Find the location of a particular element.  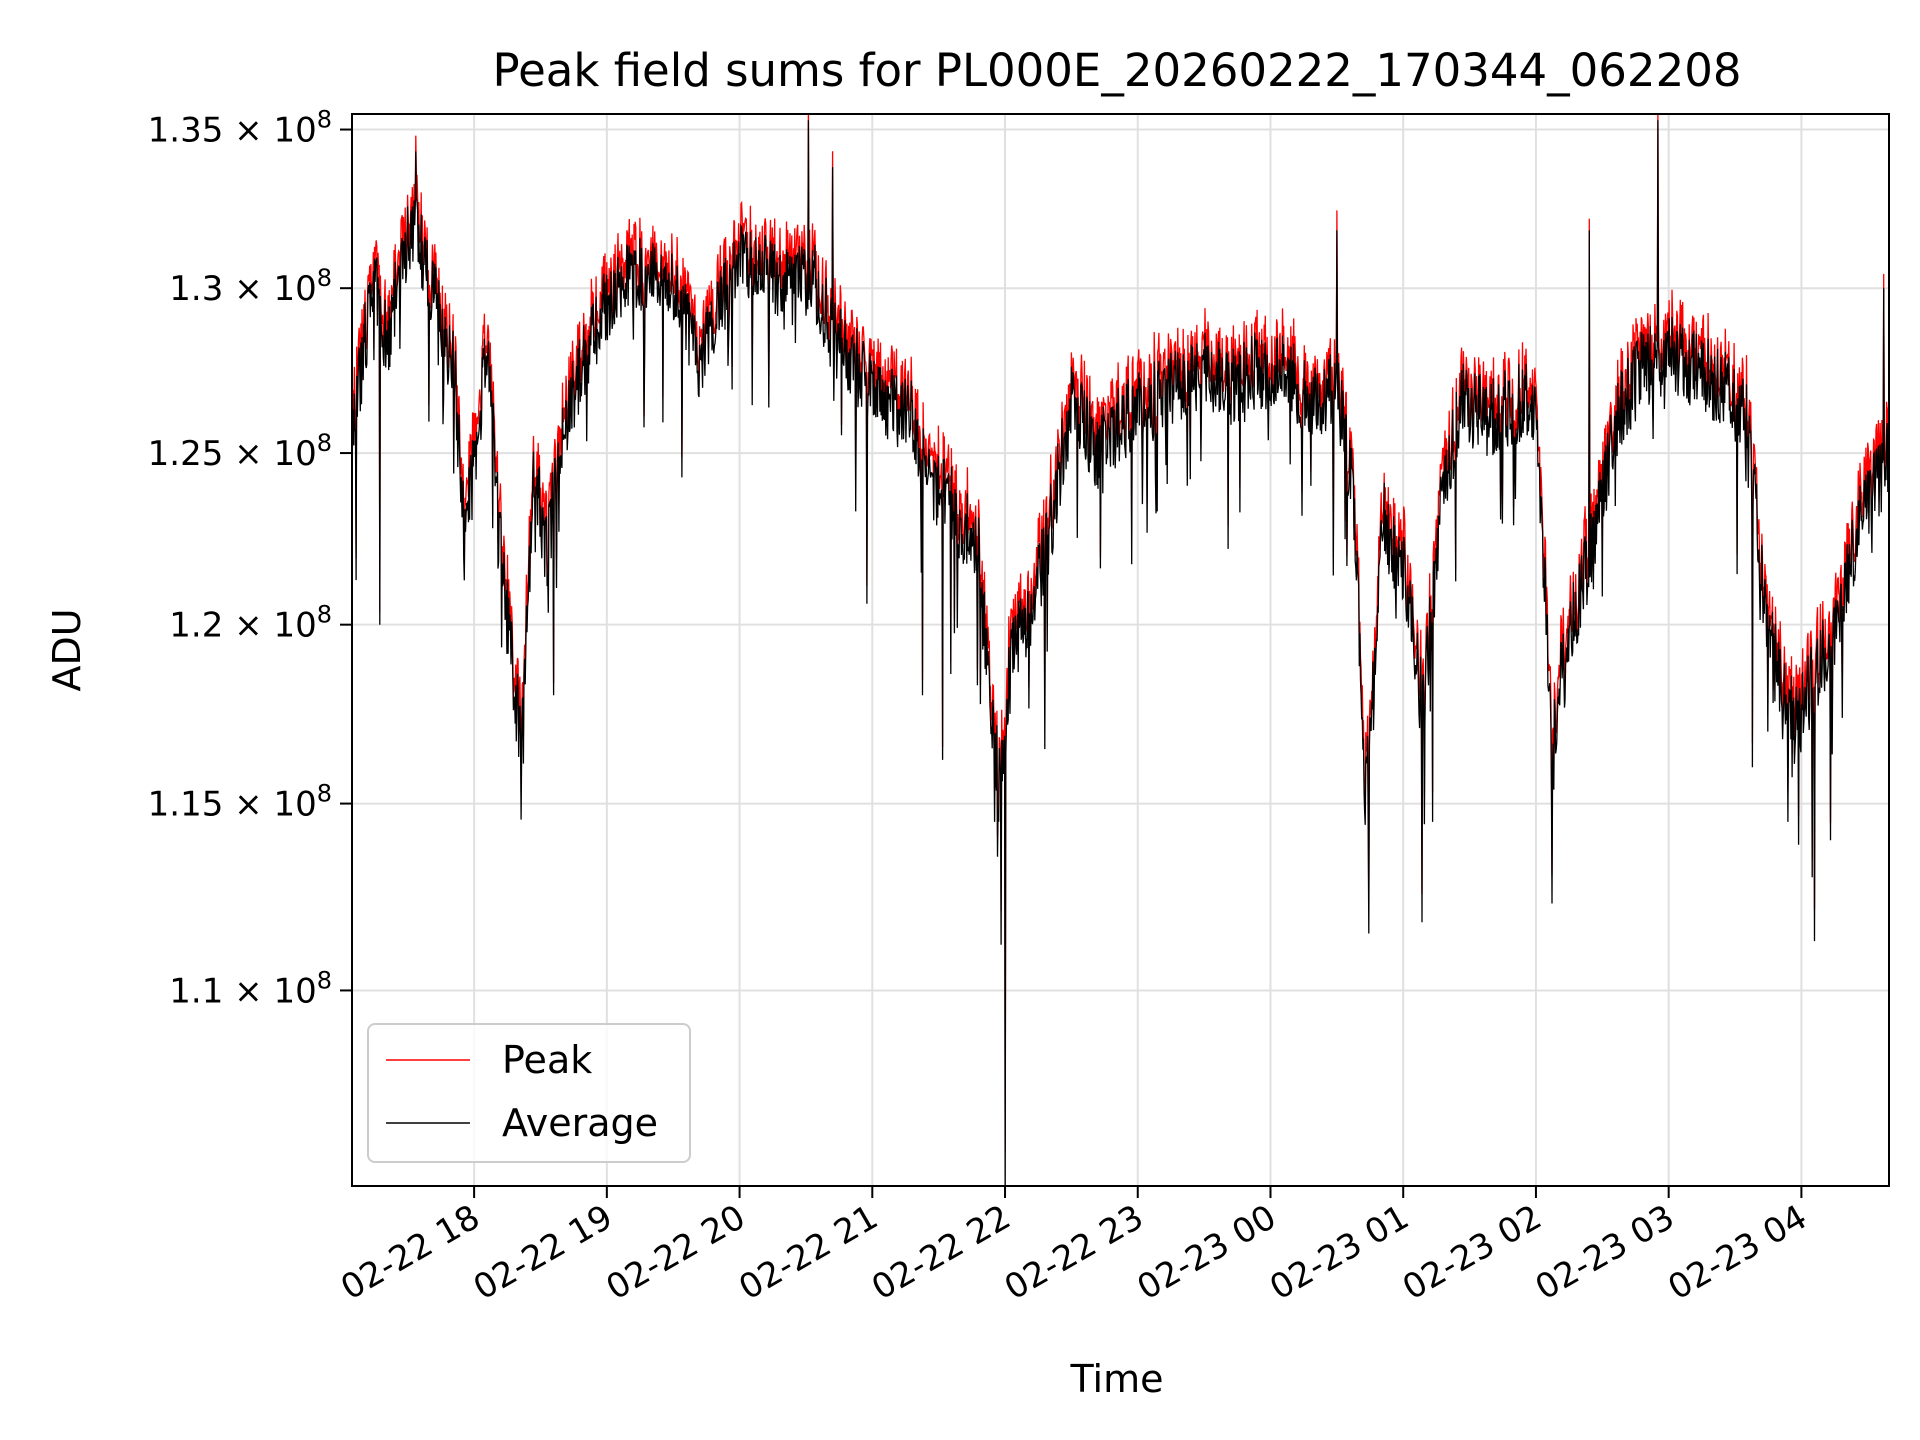

y-tick-mantissa: 1.2 is located at coordinates (196, 626).